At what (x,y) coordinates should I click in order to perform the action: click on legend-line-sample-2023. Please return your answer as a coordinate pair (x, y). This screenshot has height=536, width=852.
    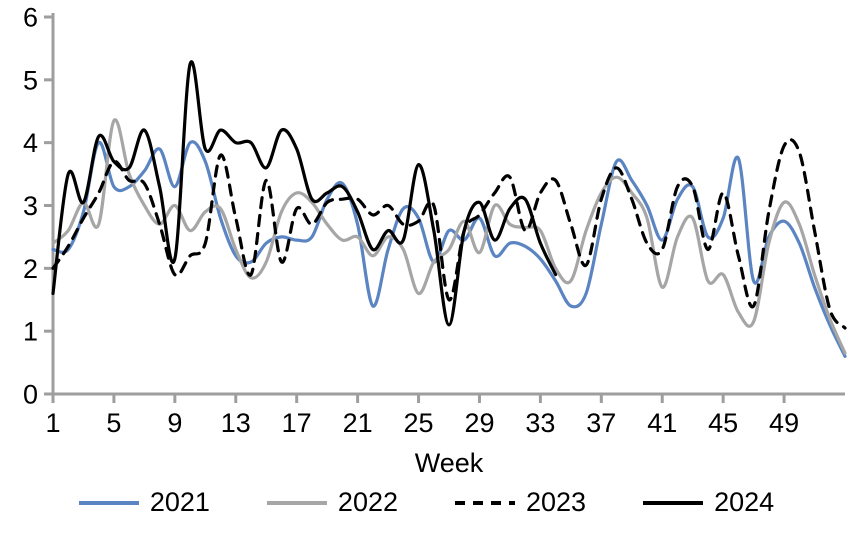
    Looking at the image, I should click on (485, 502).